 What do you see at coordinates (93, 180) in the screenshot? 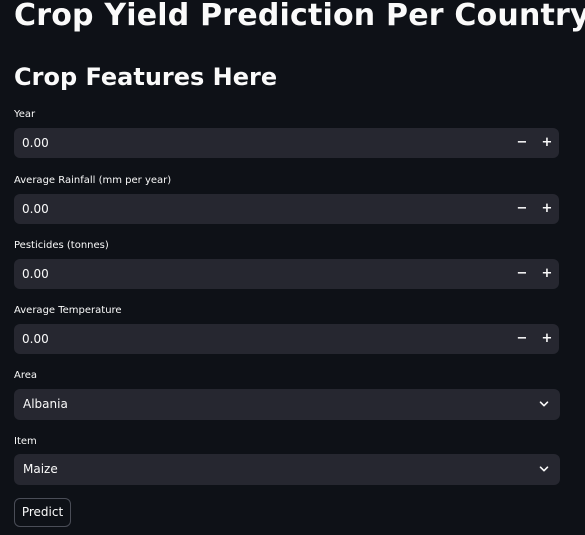
I see `rainfall-label: Average Rainfall (mm per year)` at bounding box center [93, 180].